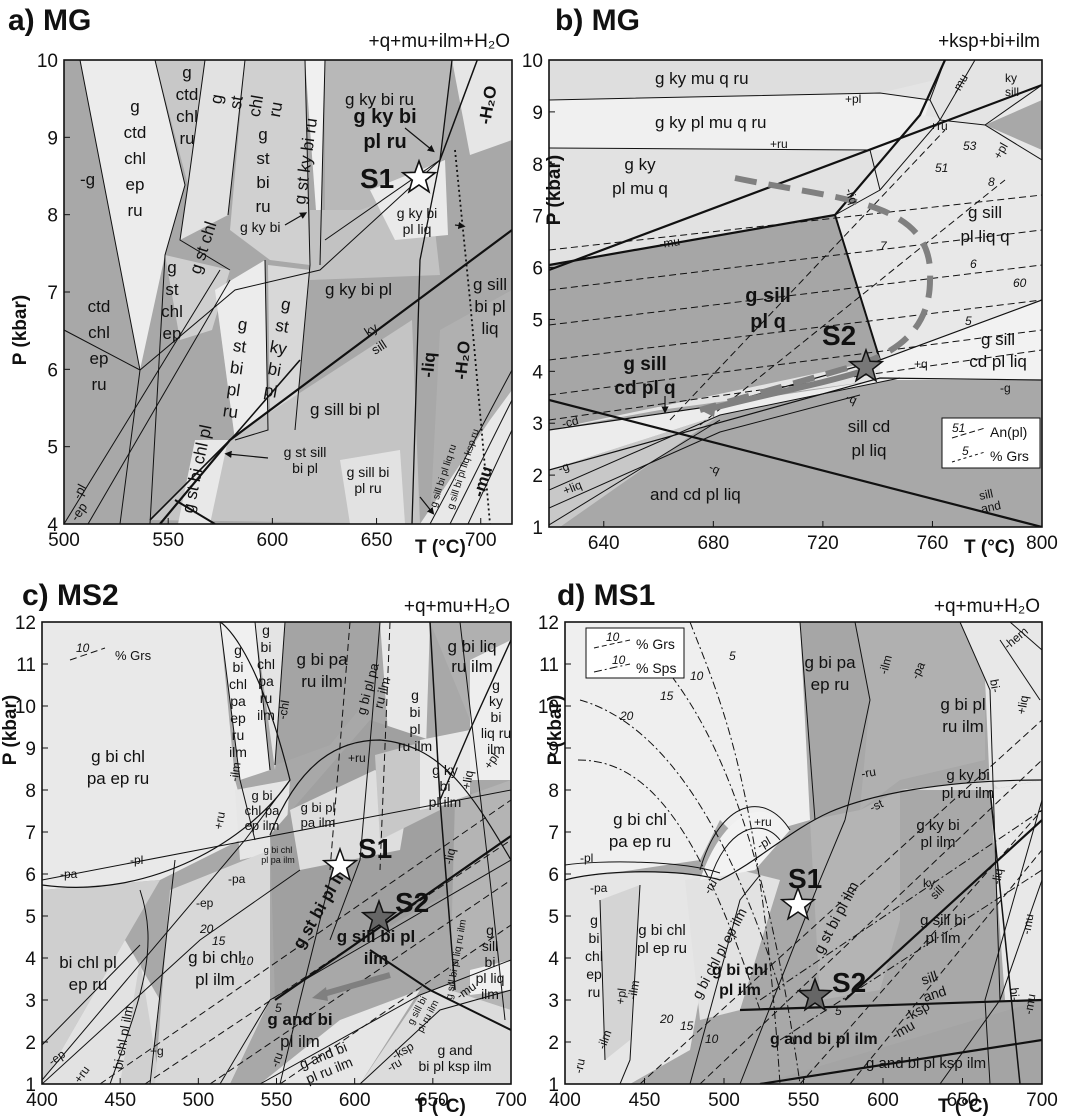 The image size is (1081, 1120). What do you see at coordinates (433, 1100) in the screenshot?
I see `x-tick-label: 650` at bounding box center [433, 1100].